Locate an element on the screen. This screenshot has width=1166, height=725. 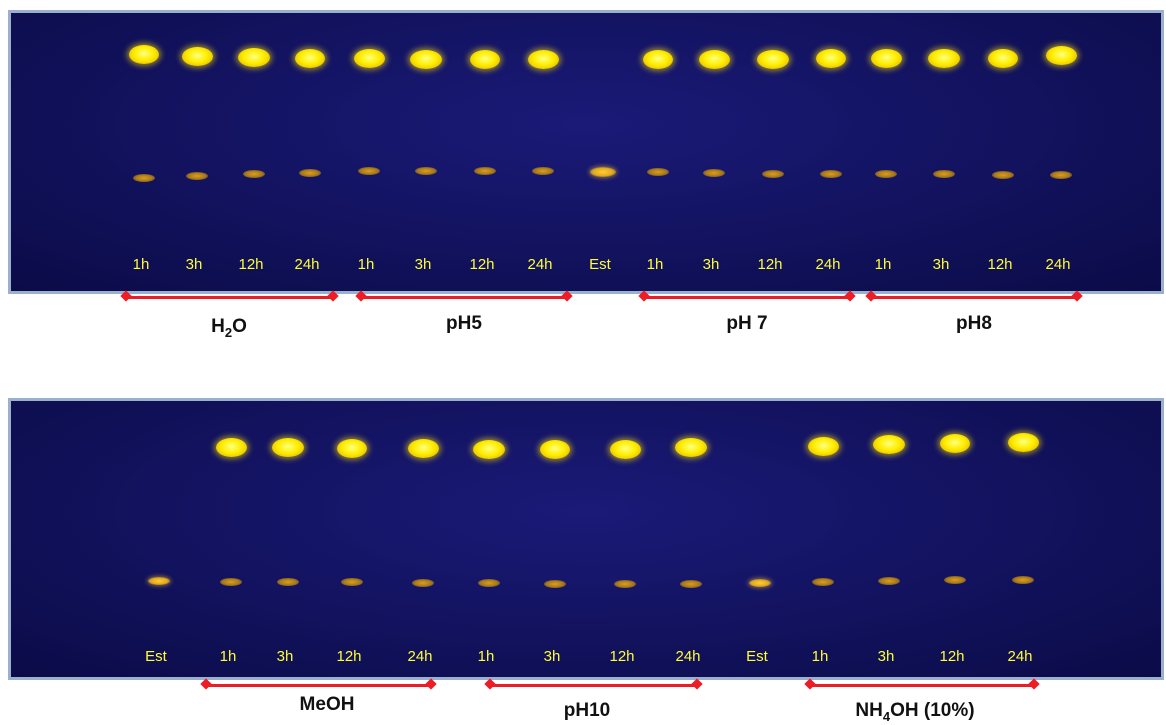
group-label-meoh: MeOH is located at coordinates (327, 704).